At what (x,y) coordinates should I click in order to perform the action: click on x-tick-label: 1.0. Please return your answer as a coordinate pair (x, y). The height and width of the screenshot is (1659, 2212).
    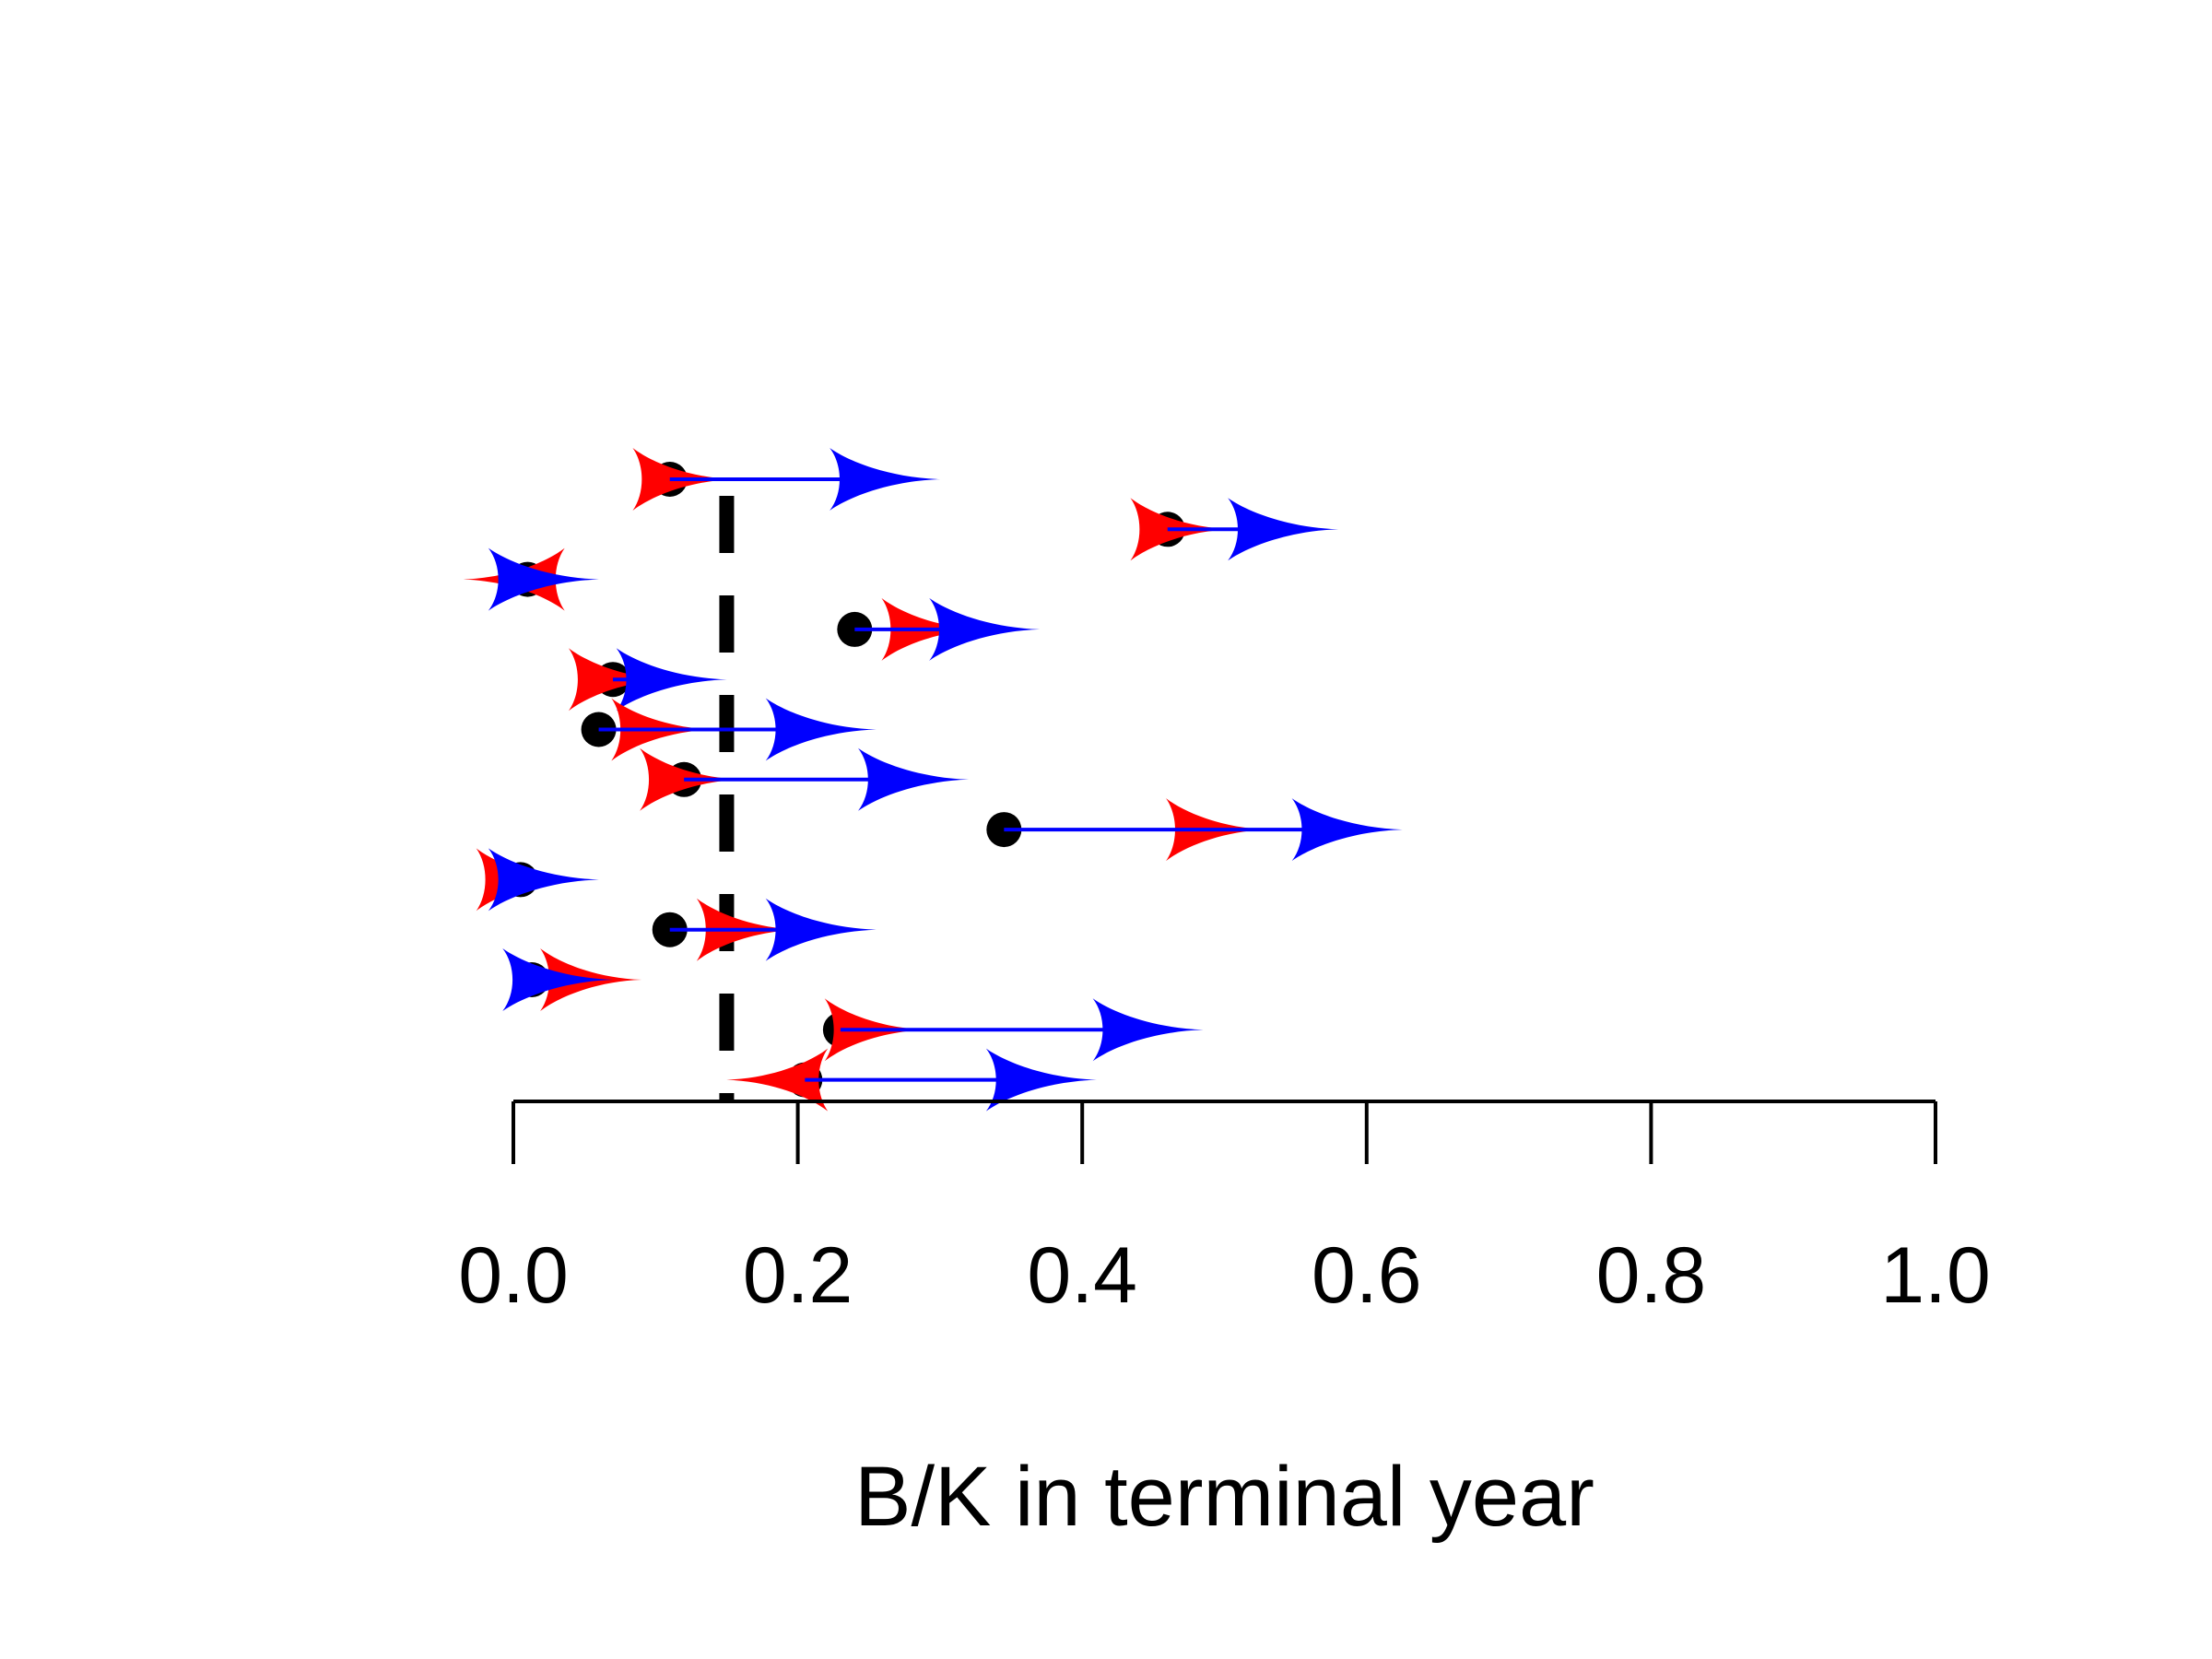
    Looking at the image, I should click on (1935, 1275).